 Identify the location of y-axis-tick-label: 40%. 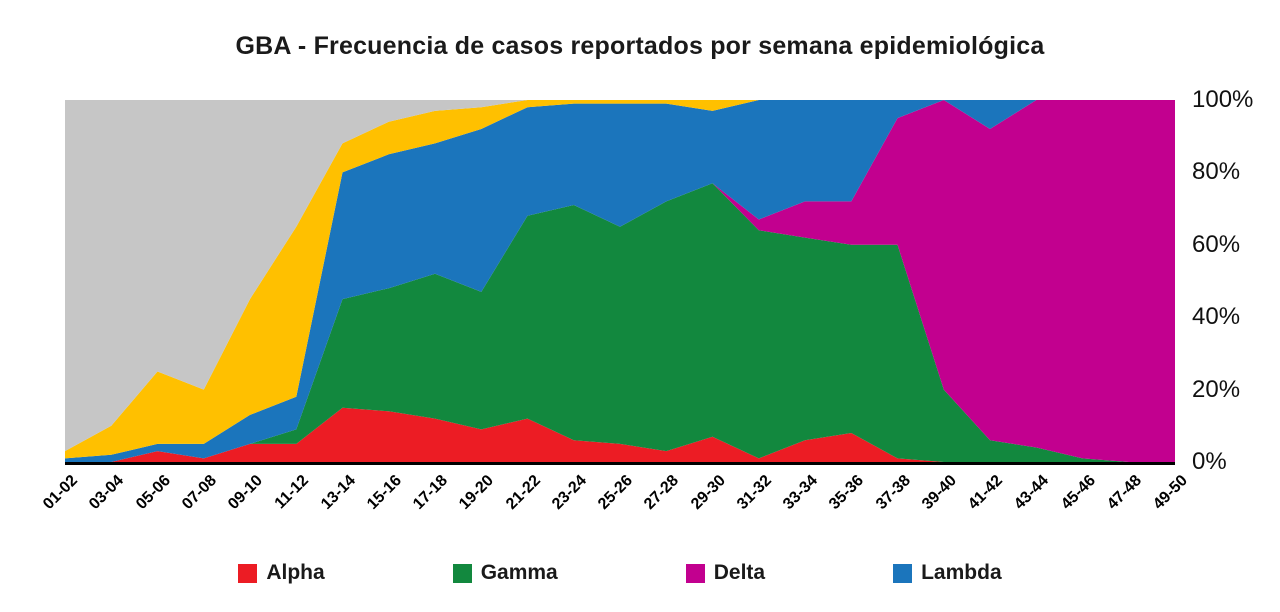
(1216, 317).